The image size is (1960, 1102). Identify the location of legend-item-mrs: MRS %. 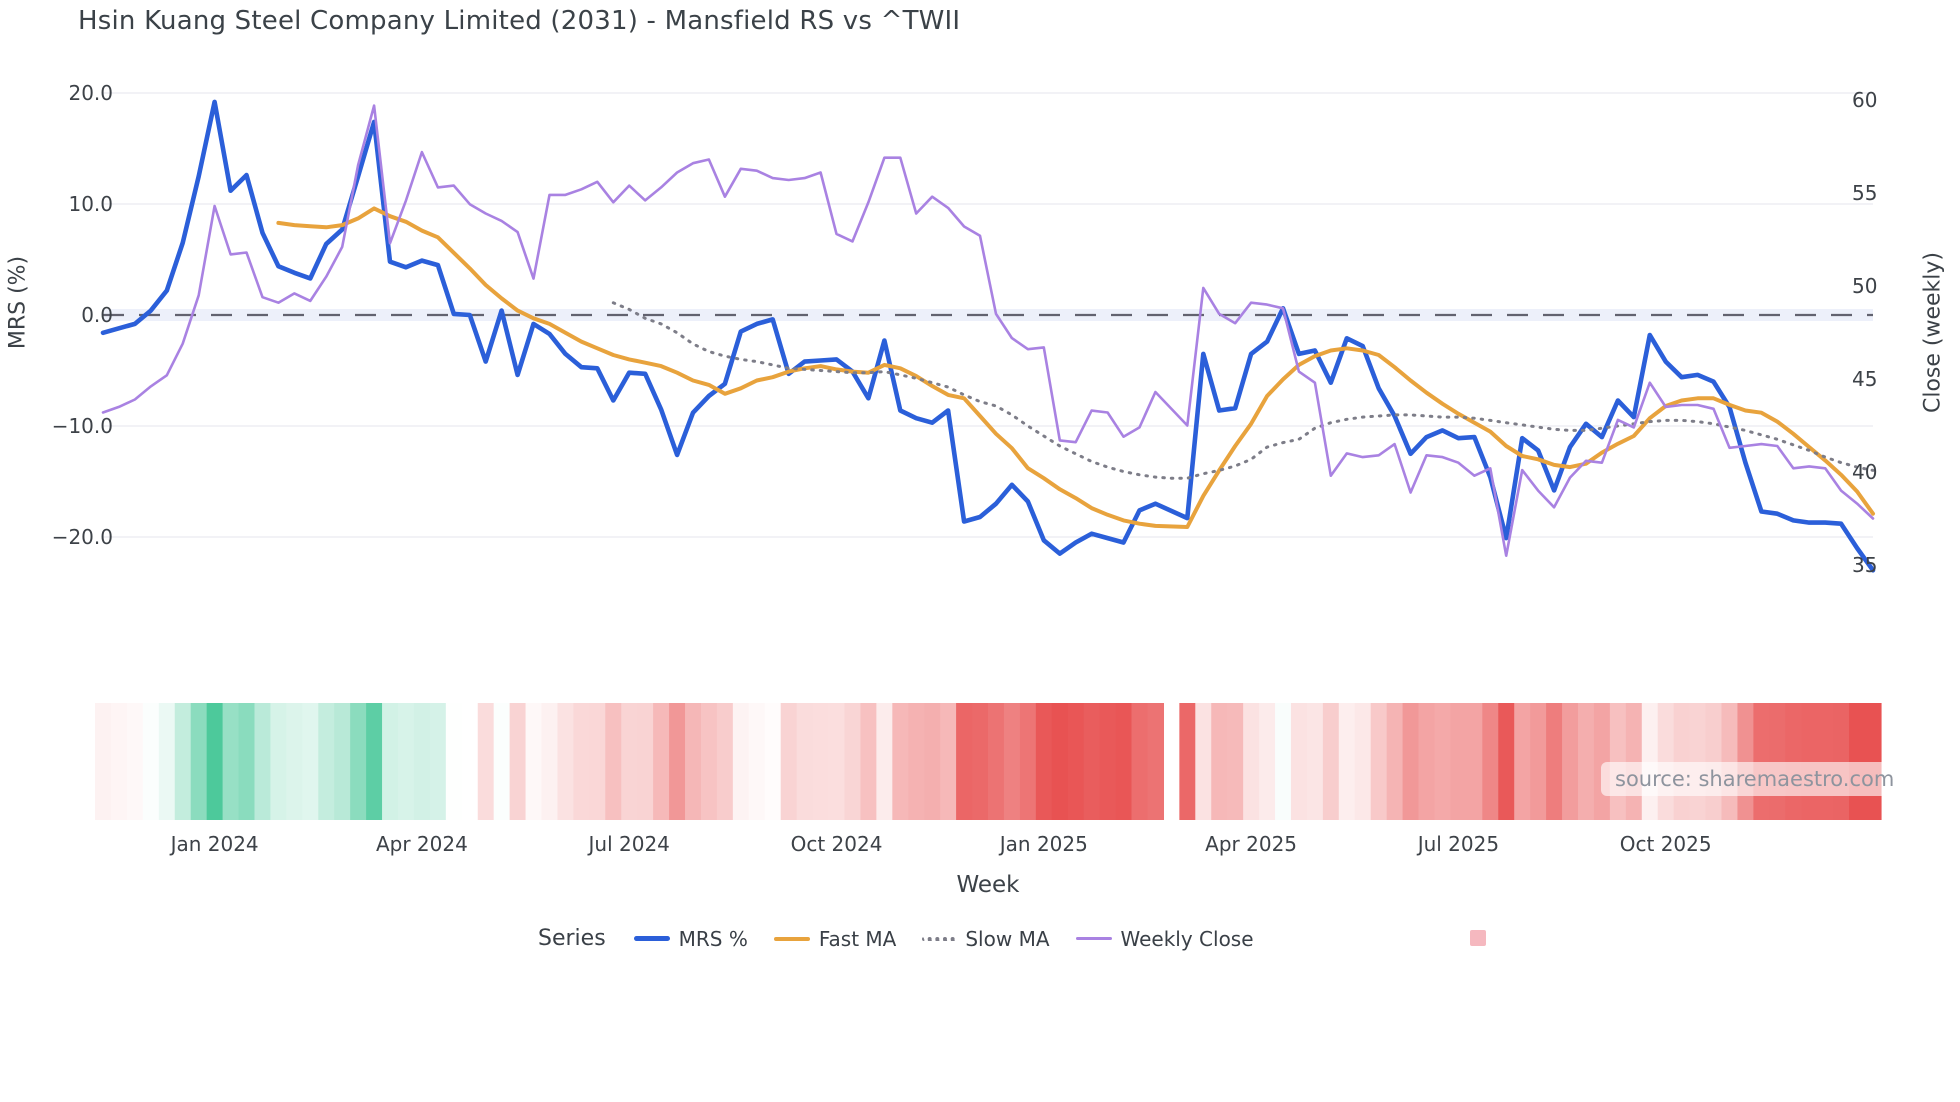
(690, 938).